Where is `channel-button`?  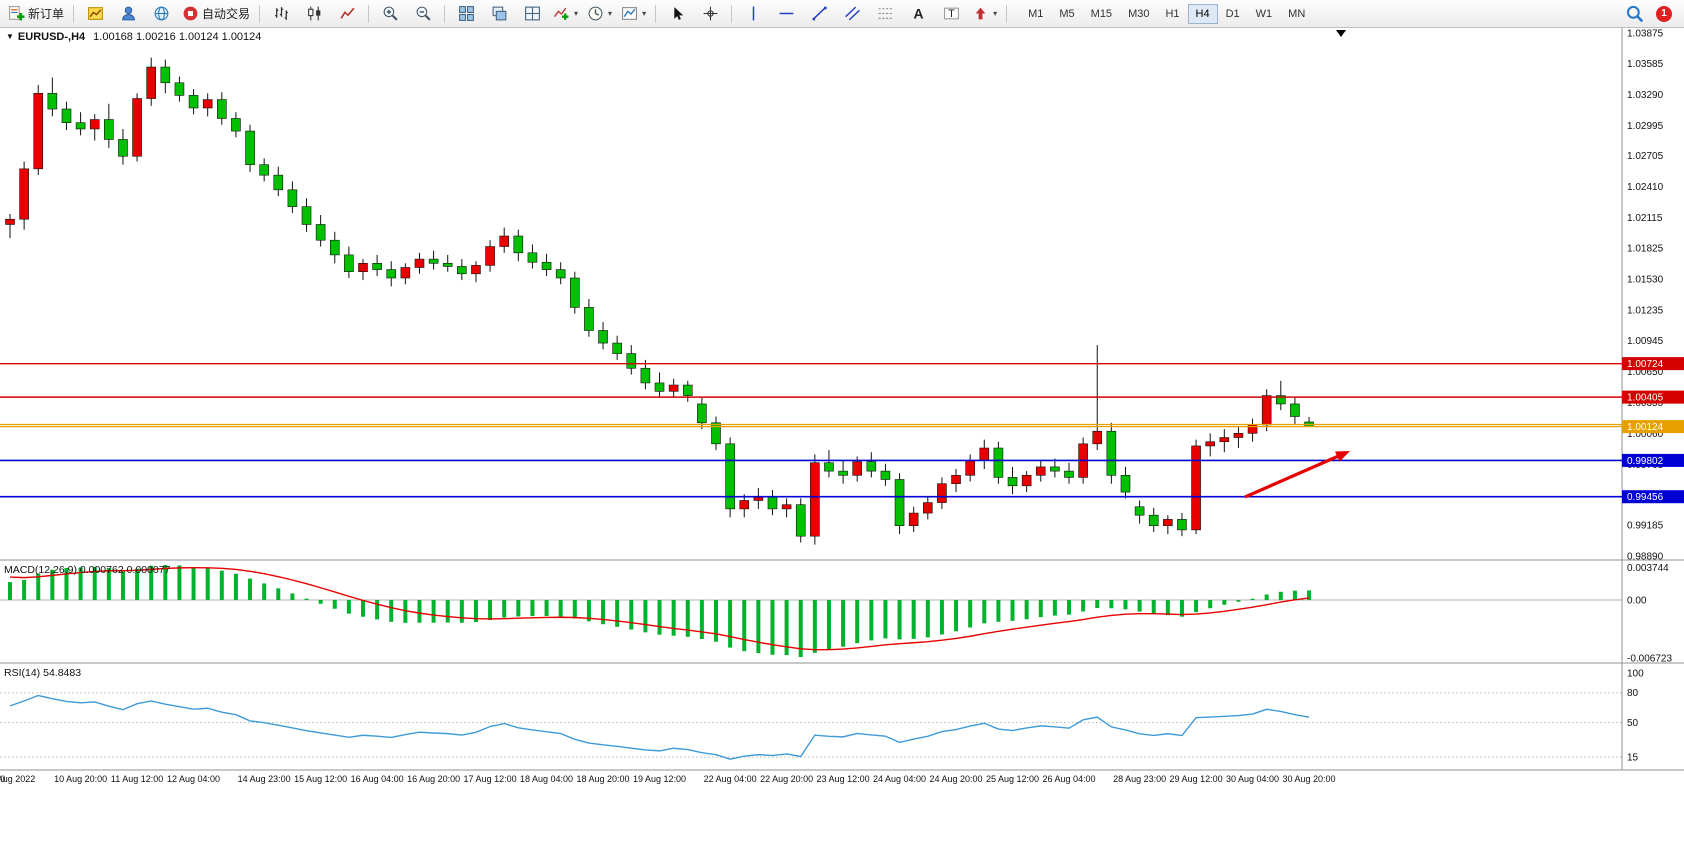
channel-button is located at coordinates (852, 14).